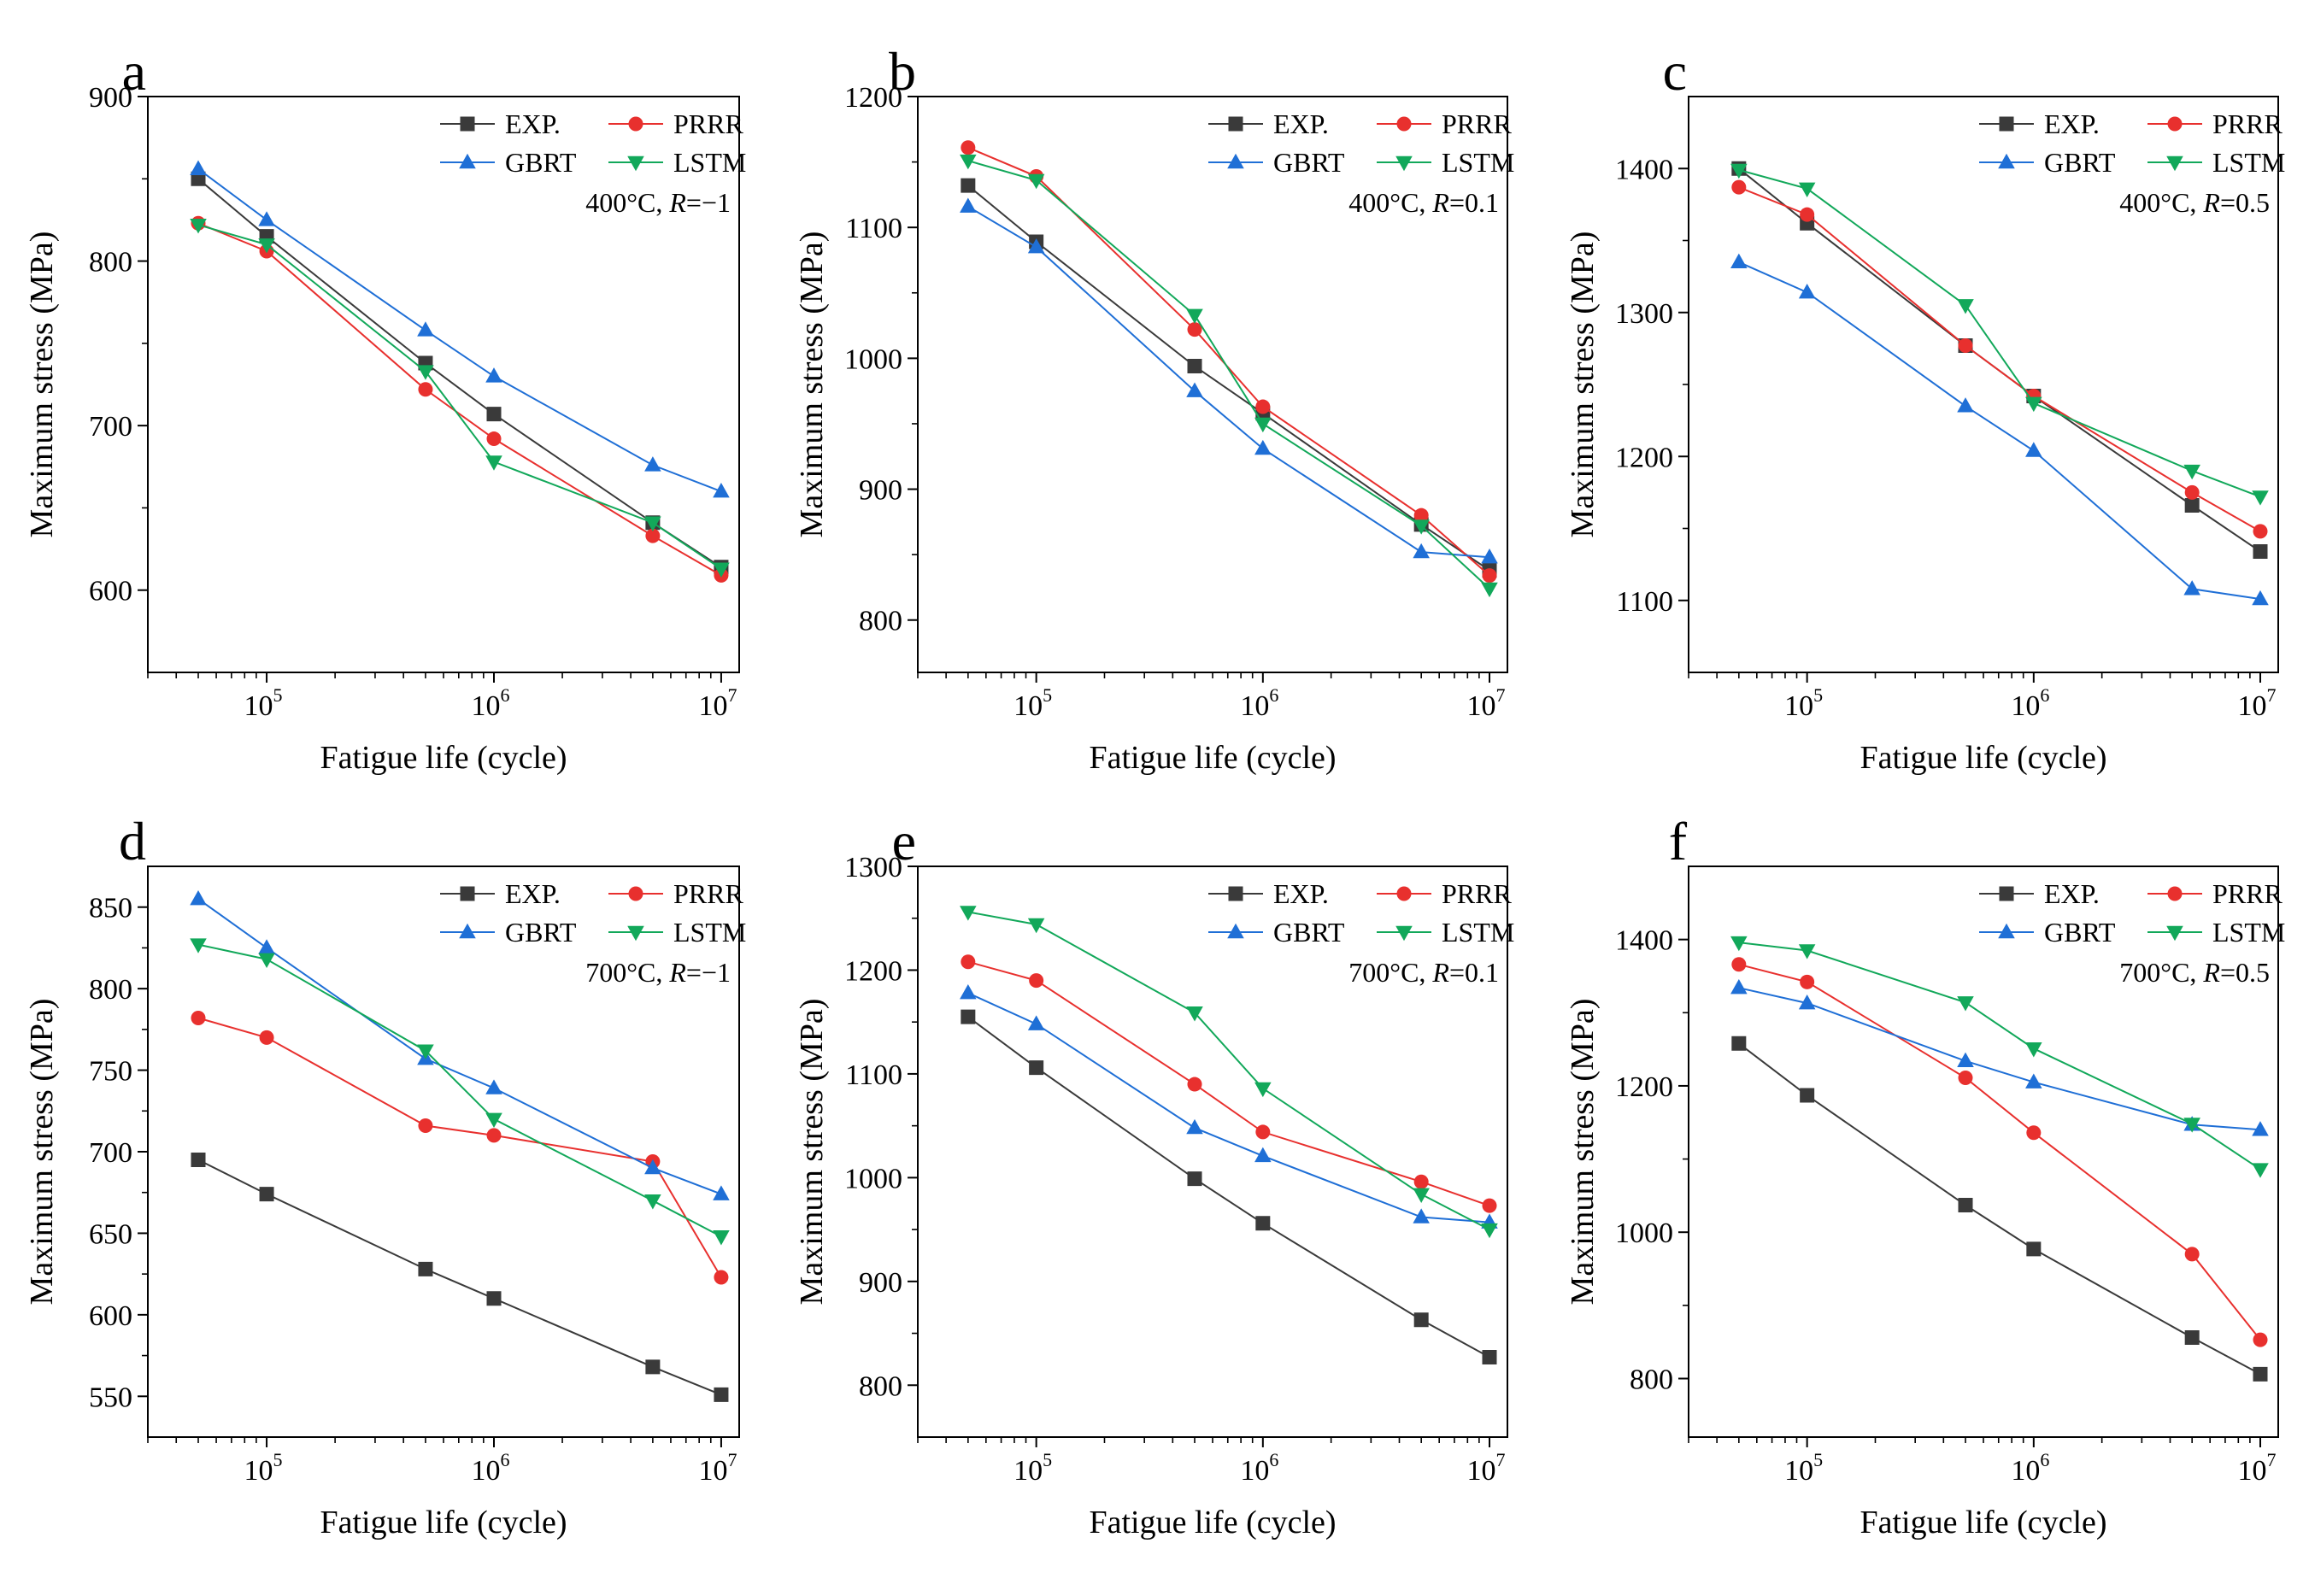 This screenshot has height=1596, width=2309. What do you see at coordinates (1644, 314) in the screenshot?
I see `y-tick-label: 1300` at bounding box center [1644, 314].